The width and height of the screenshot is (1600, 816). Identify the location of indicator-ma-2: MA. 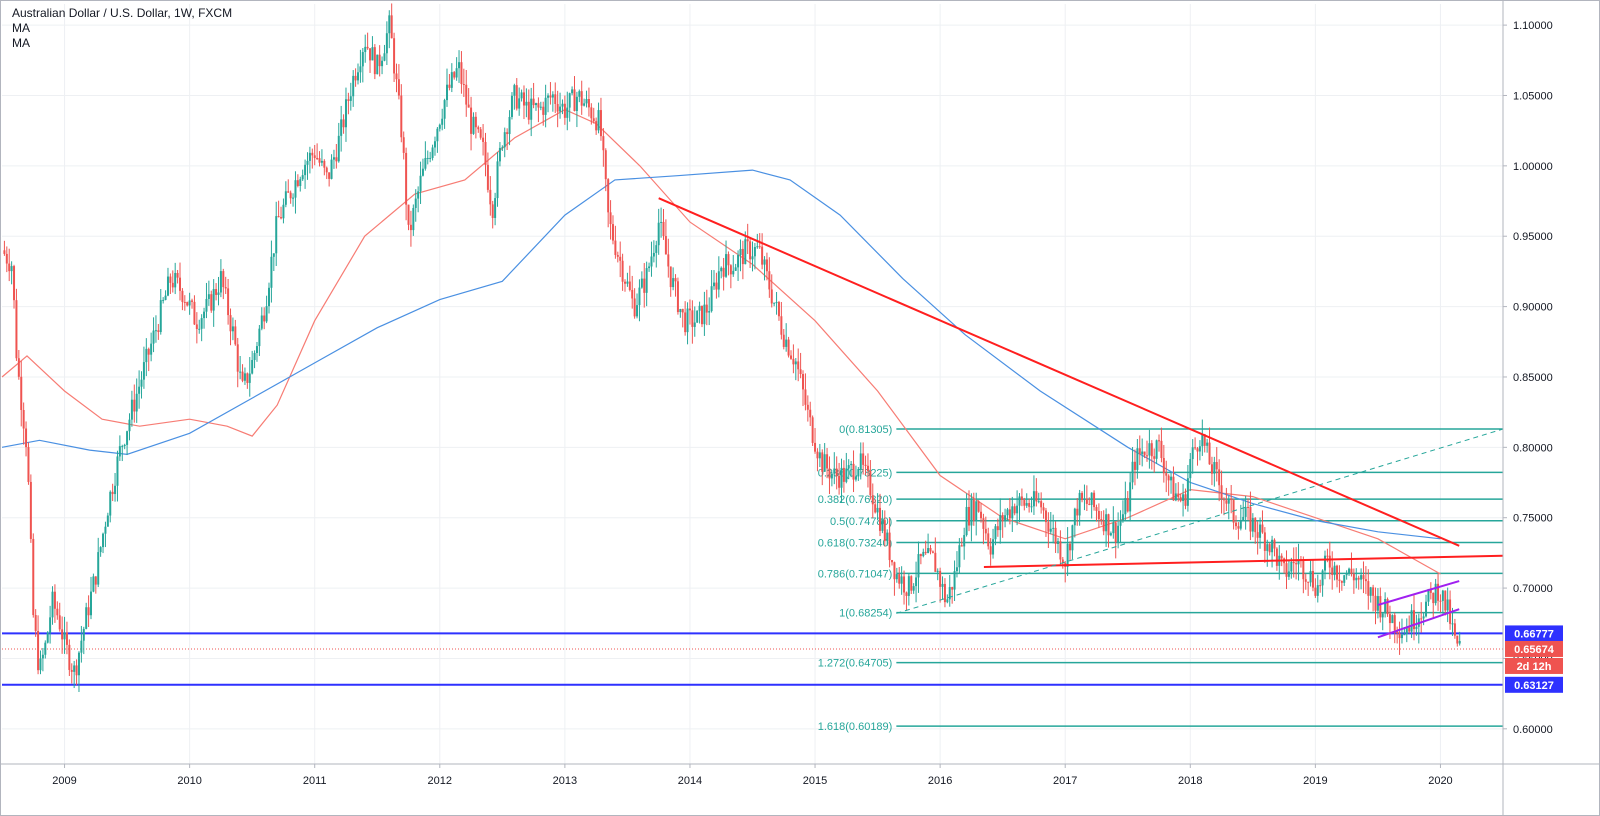
(21, 43).